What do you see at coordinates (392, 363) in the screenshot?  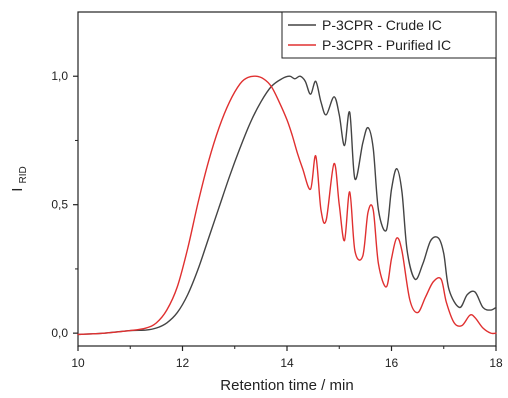 I see `x-tick-label: 16` at bounding box center [392, 363].